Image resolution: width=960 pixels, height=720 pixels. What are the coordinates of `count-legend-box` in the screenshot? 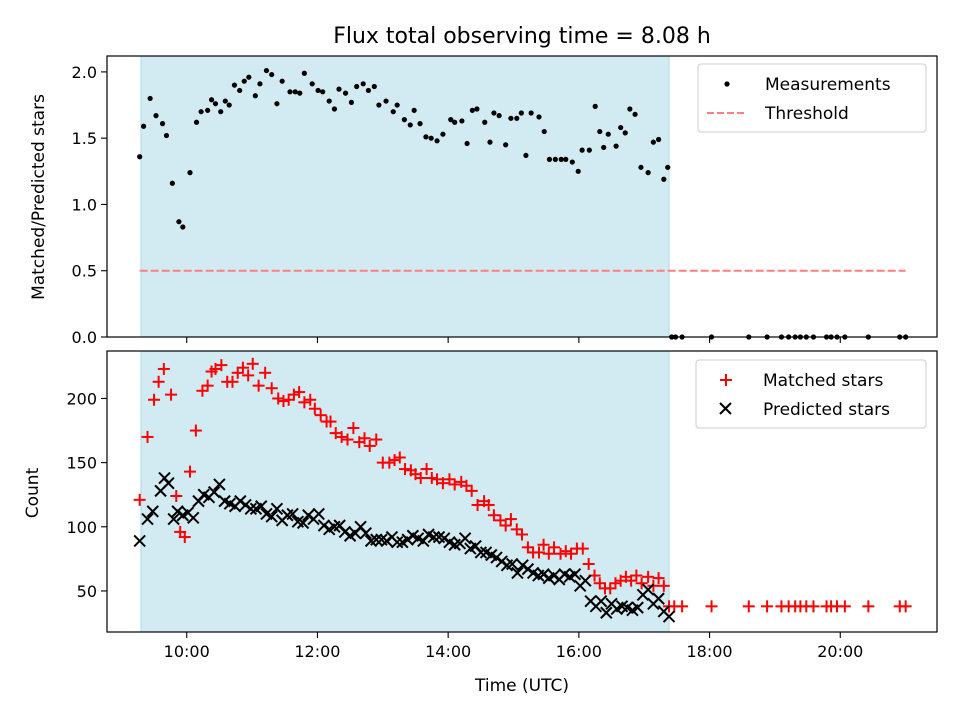 It's located at (811, 394).